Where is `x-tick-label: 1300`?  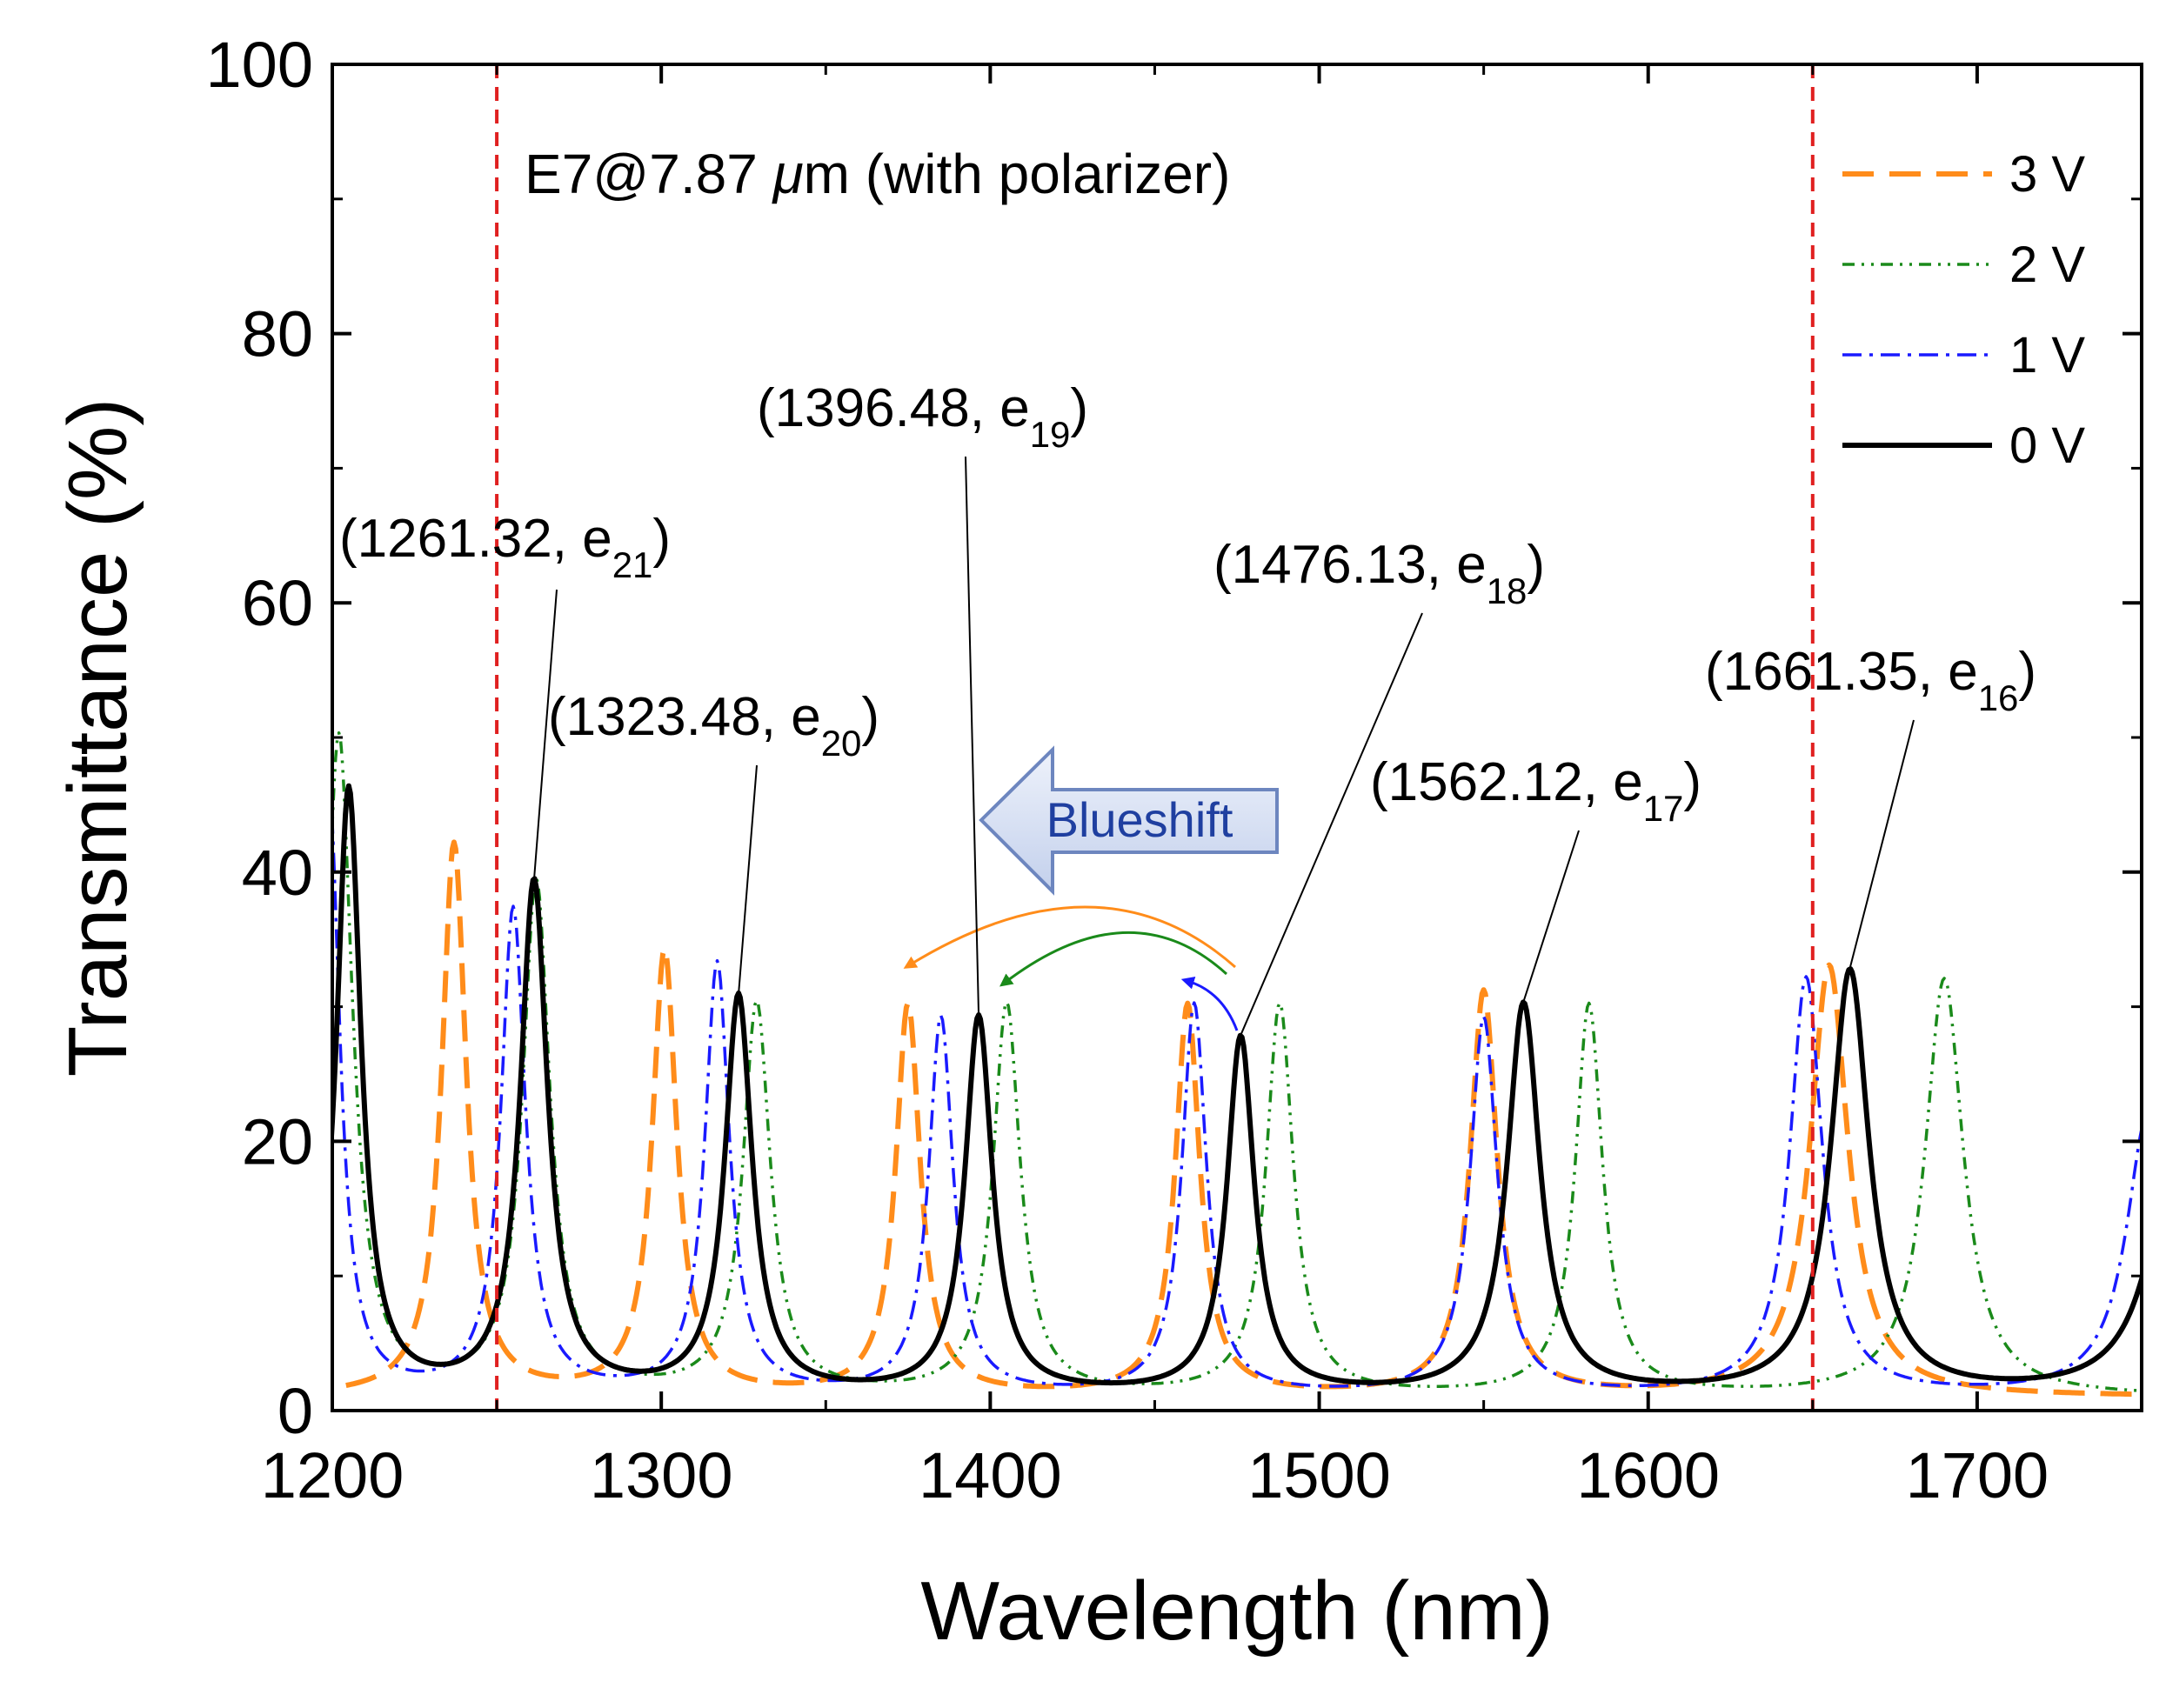 x-tick-label: 1300 is located at coordinates (661, 1475).